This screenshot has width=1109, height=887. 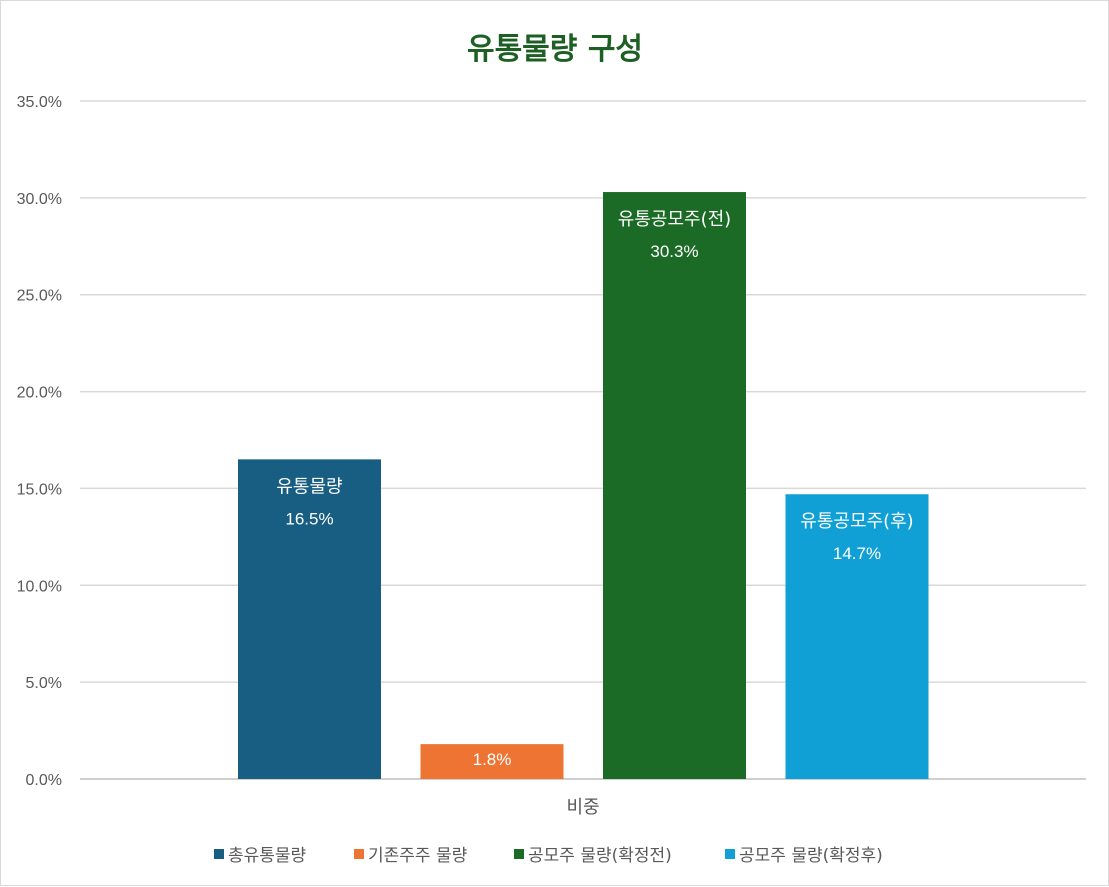 What do you see at coordinates (39, 489) in the screenshot?
I see `y-tick-label: 15.0%` at bounding box center [39, 489].